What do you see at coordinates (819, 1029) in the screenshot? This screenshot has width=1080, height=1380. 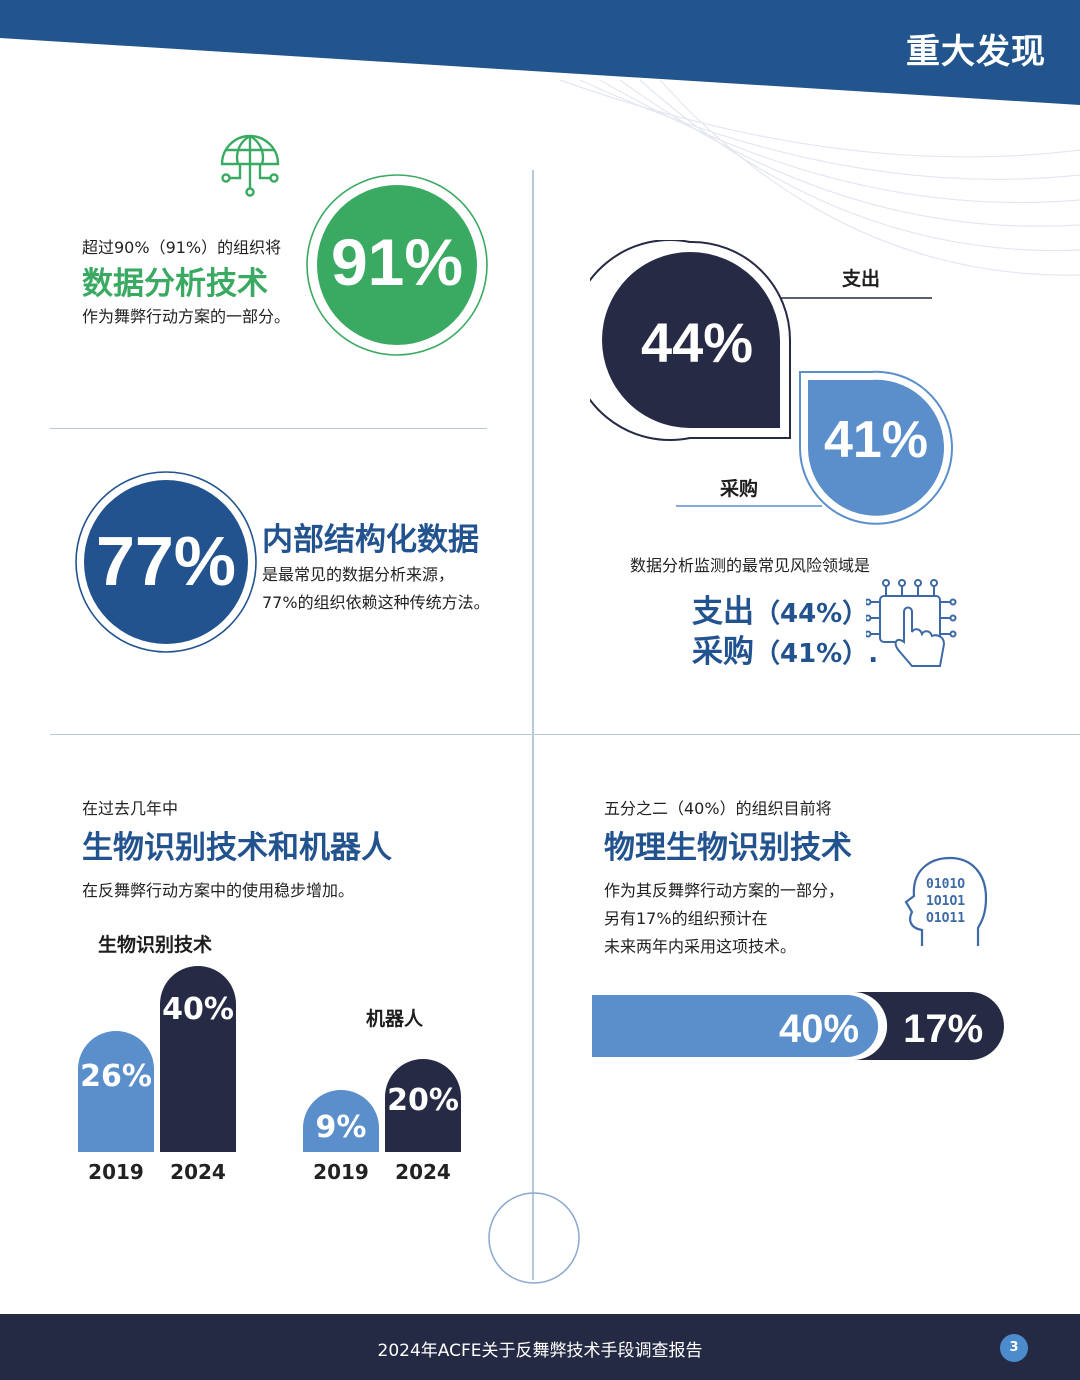 I see `bar-label-40: 40%` at bounding box center [819, 1029].